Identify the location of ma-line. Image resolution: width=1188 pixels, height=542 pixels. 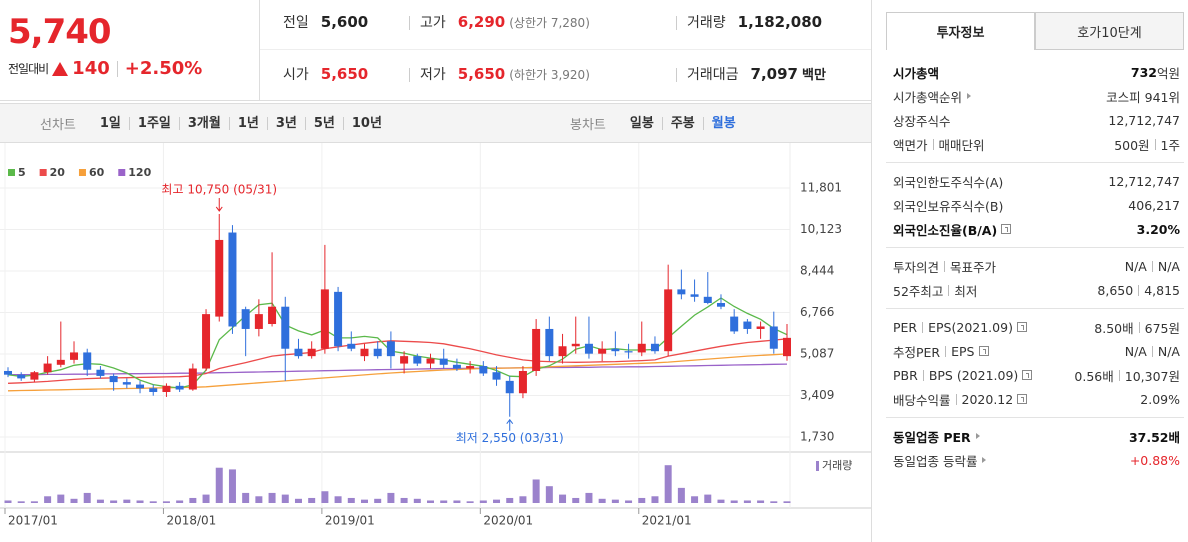
(397, 372).